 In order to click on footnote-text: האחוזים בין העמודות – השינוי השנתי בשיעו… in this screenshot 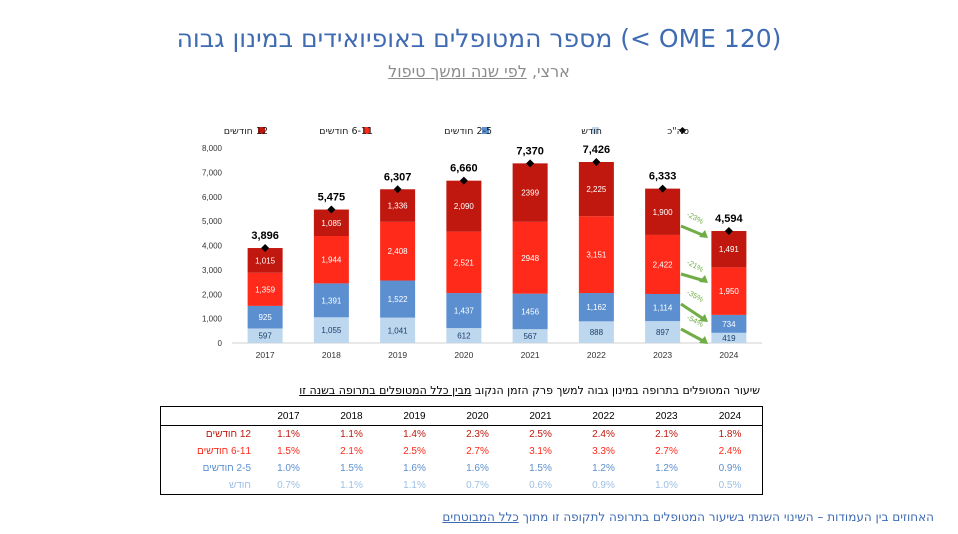, I will do `click(728, 517)`.